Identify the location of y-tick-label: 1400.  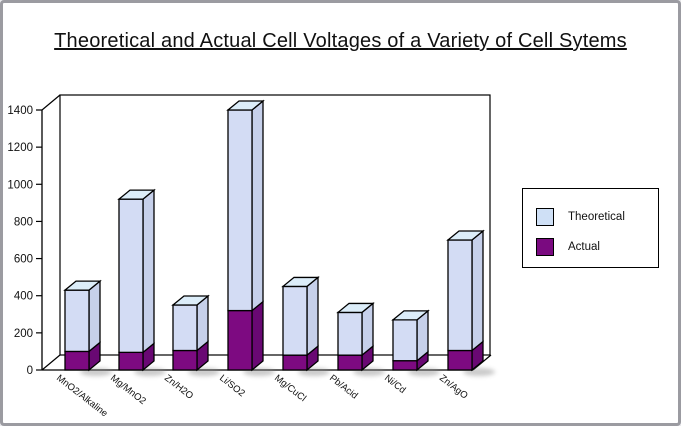
(20, 111).